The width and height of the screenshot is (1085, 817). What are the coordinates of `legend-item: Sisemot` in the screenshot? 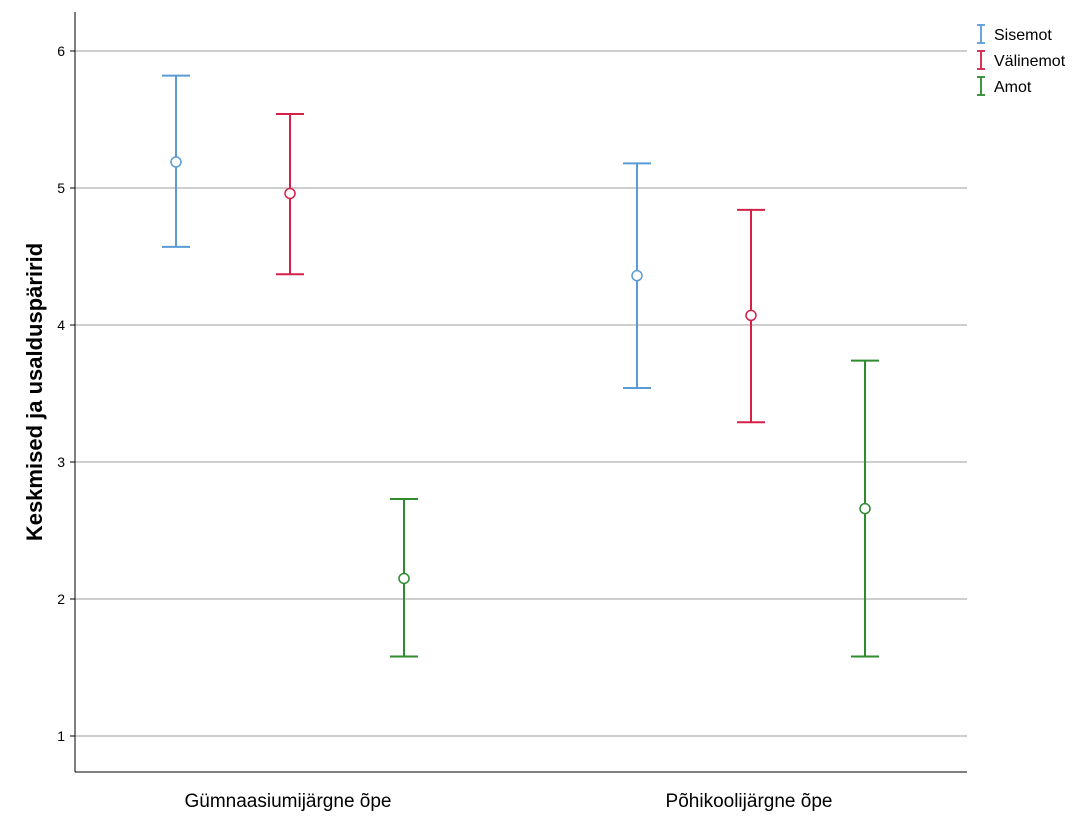 It's located at (1014, 34).